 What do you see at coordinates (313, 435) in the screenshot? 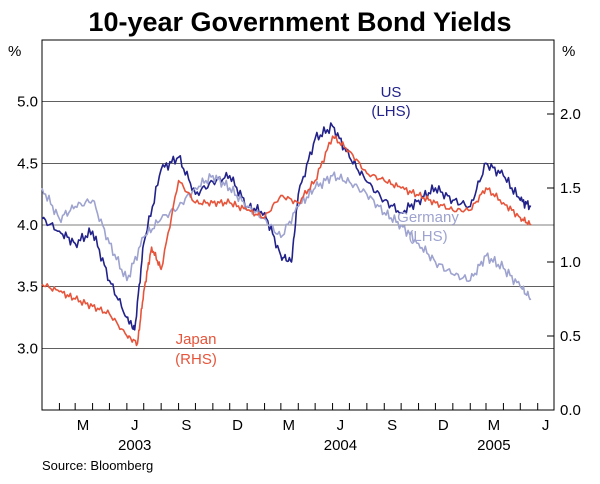
I see `x-axis-labels: M J S D M J S D M J 2003 2004 2005` at bounding box center [313, 435].